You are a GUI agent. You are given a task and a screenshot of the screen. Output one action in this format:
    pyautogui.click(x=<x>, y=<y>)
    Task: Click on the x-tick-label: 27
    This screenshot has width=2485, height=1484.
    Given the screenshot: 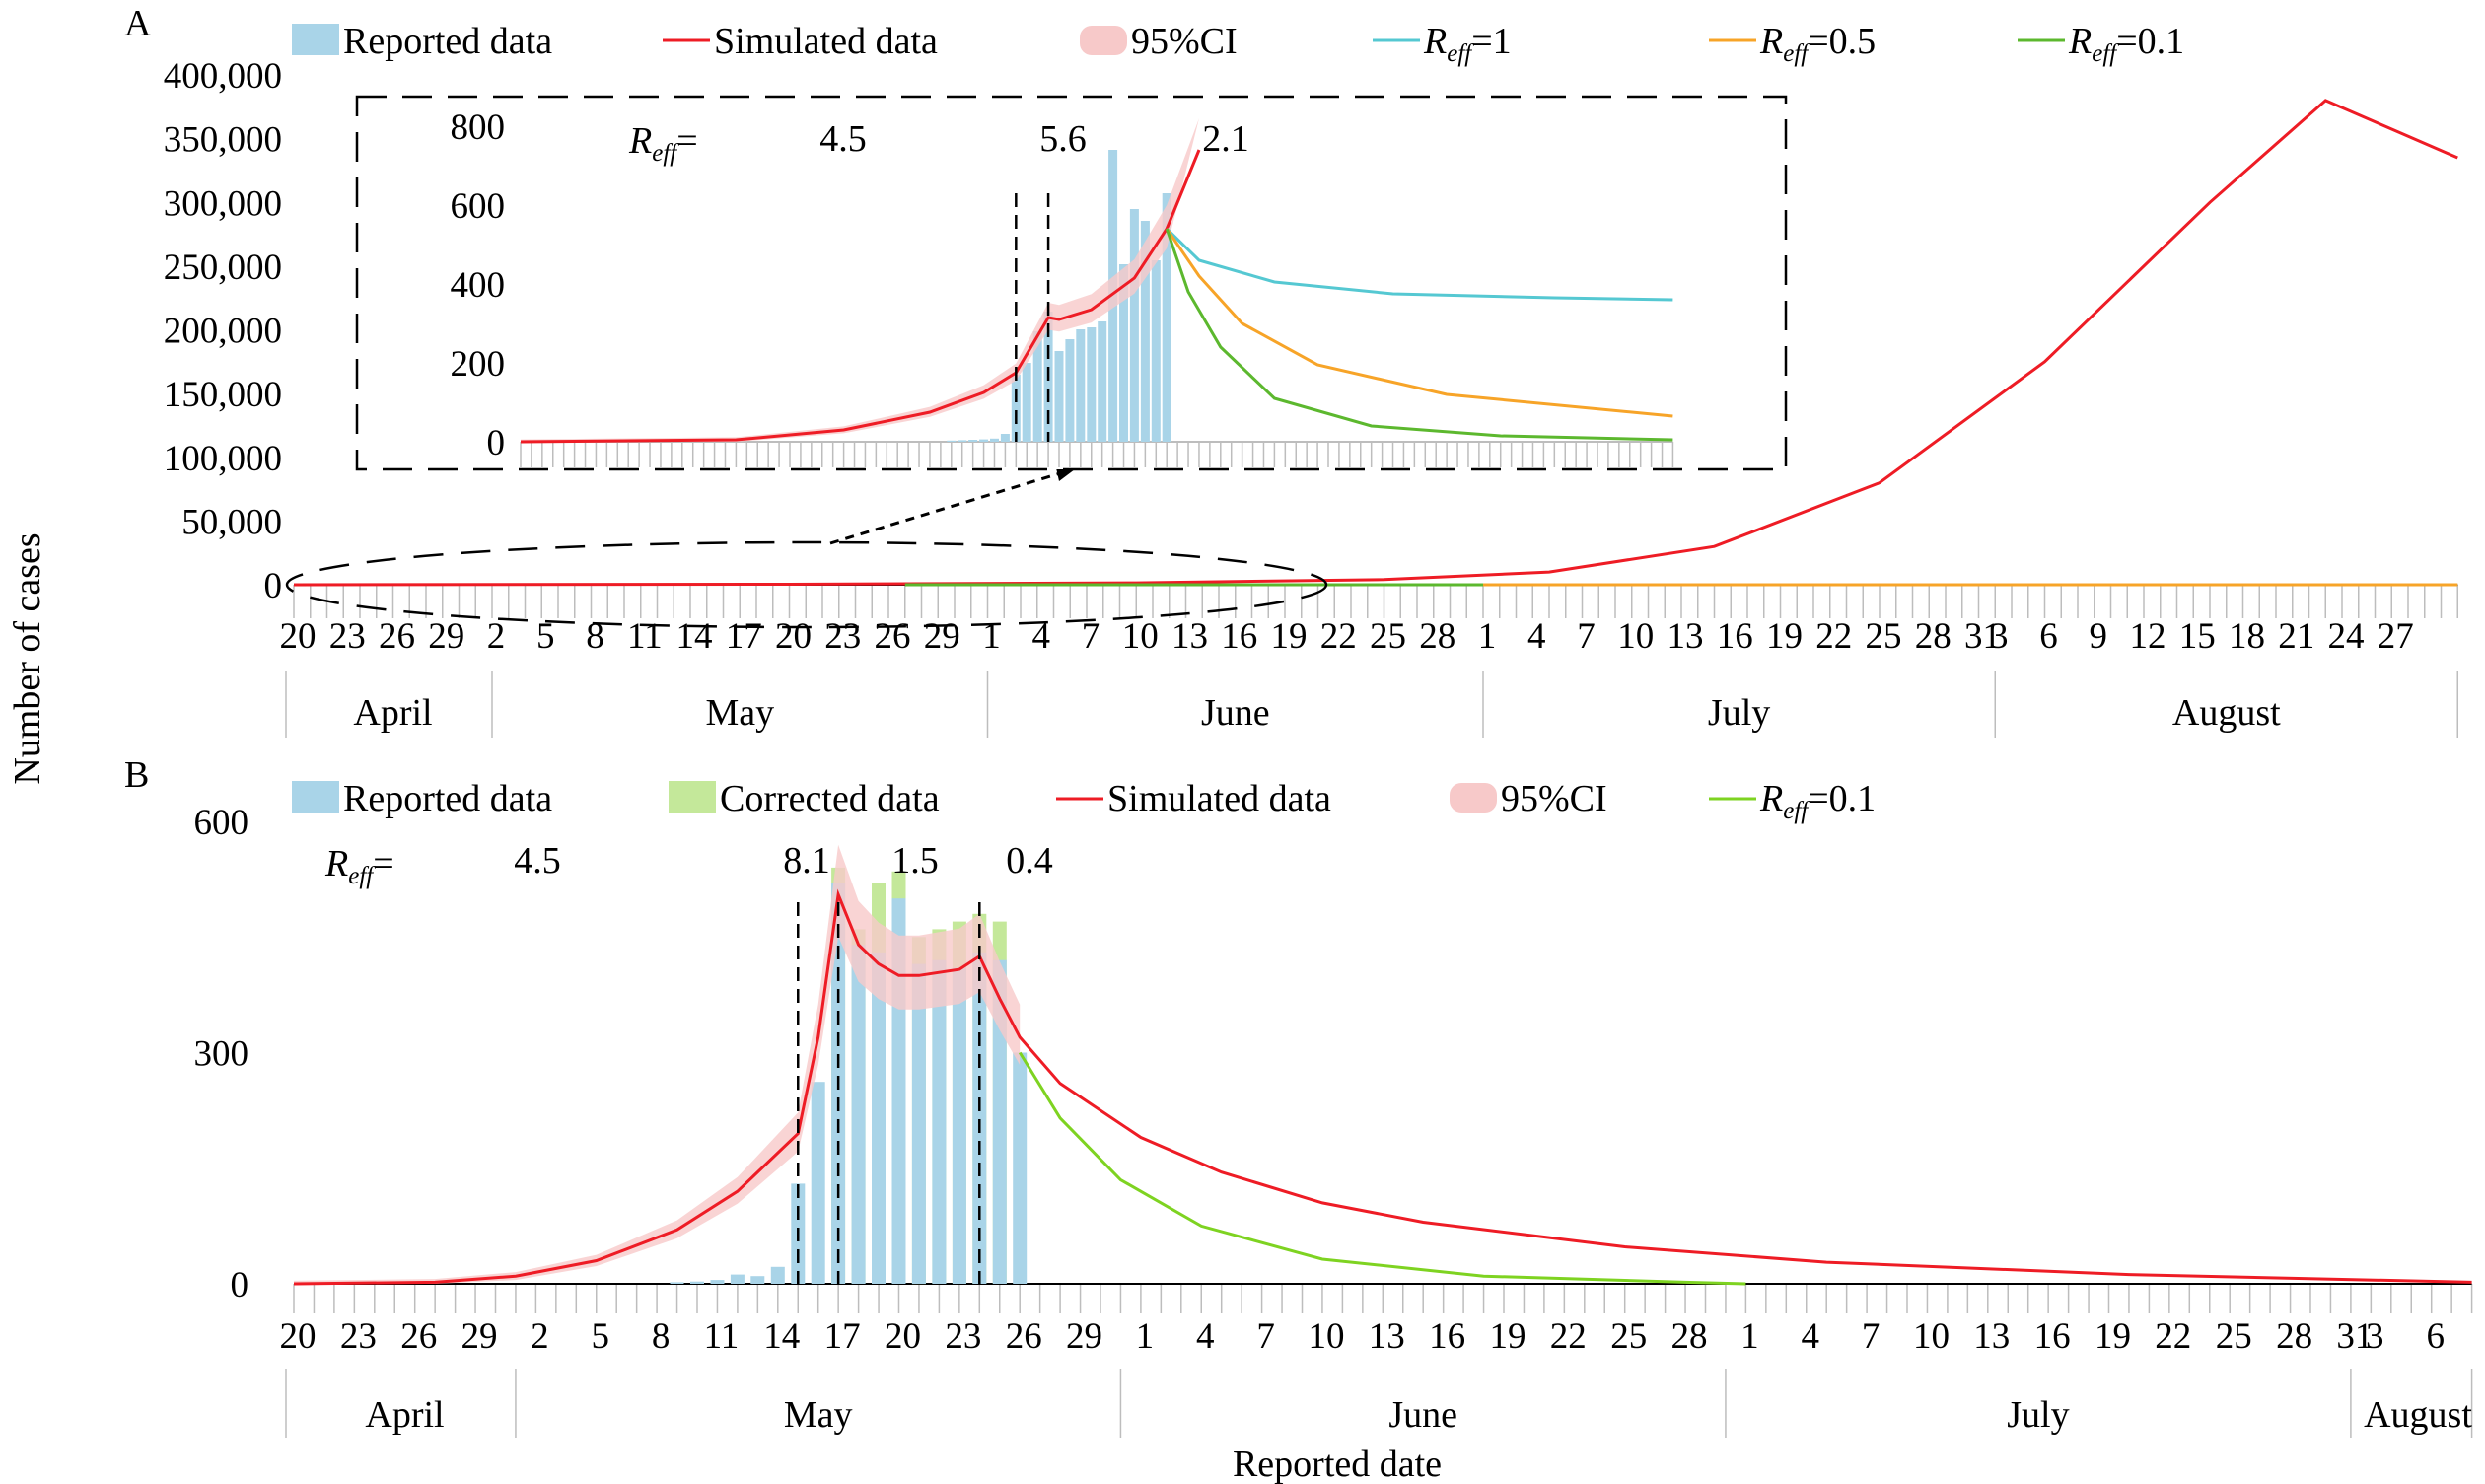 What is the action you would take?
    pyautogui.click(x=2396, y=636)
    